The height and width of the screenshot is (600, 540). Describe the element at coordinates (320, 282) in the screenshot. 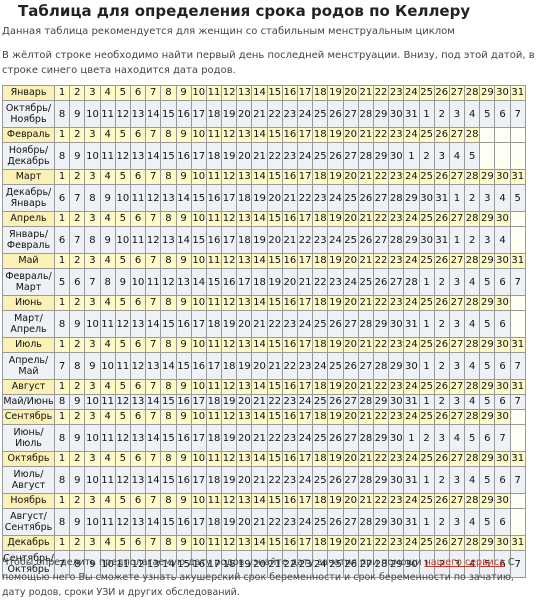

I see `due-cell: 22` at that location.